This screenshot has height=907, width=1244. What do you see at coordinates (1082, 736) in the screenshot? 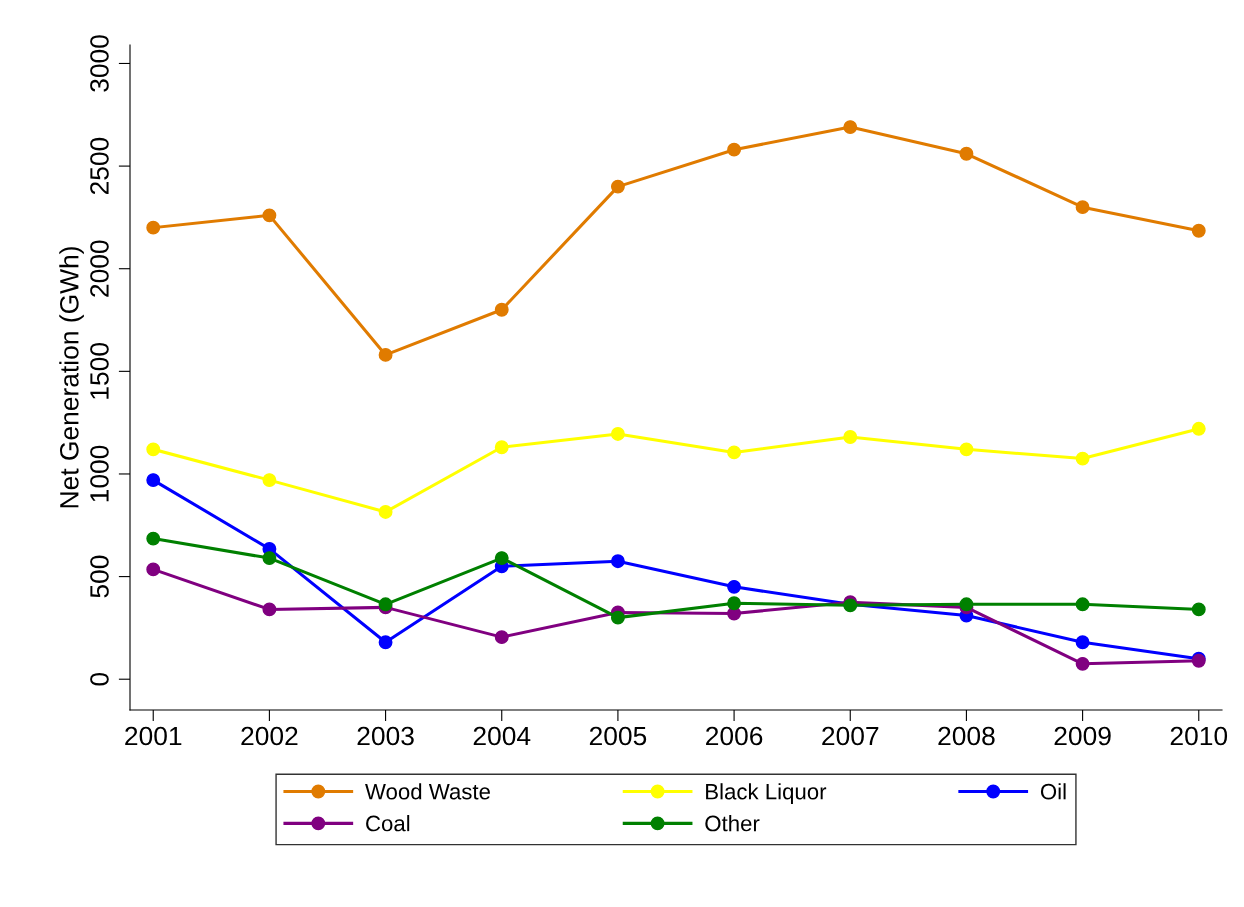
I see `x-tick-label: 2009` at bounding box center [1082, 736].